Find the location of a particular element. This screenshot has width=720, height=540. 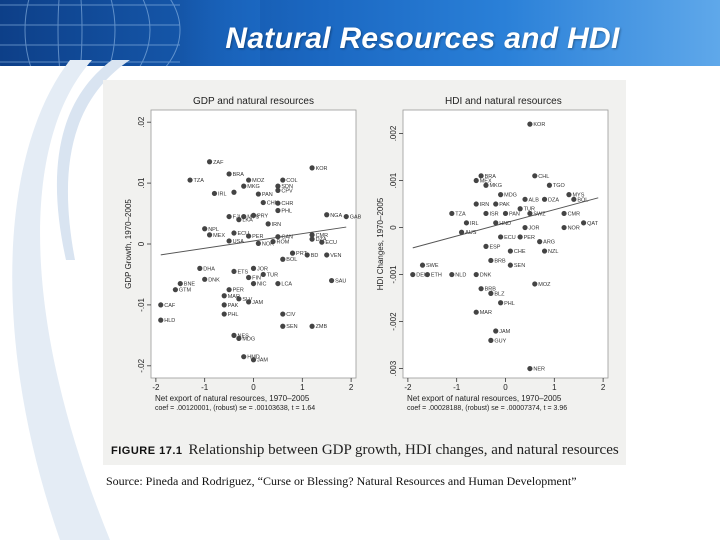

point-label: USA is located at coordinates (239, 242).